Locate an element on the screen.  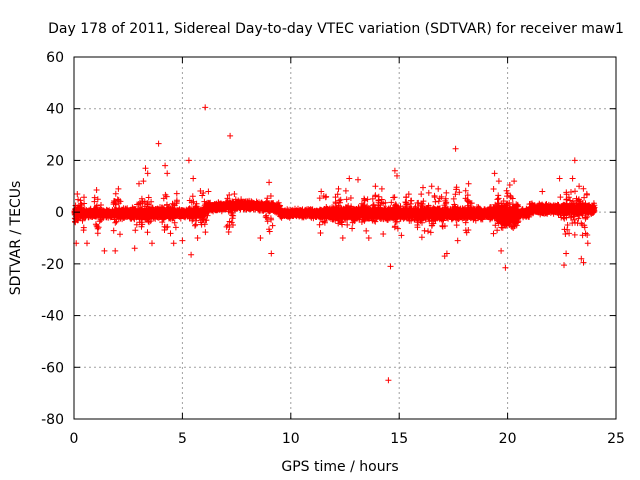
x-axis-label: GPS time / hours is located at coordinates (339, 467).